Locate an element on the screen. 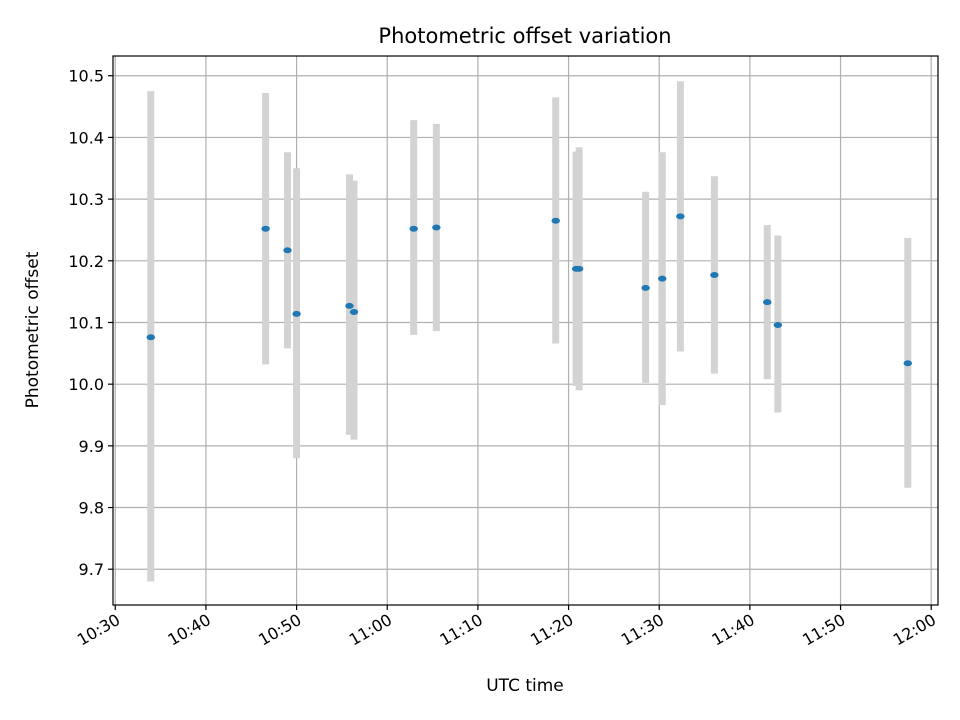 This screenshot has width=960, height=720. y-tick-label: 10.1 is located at coordinates (86, 322).